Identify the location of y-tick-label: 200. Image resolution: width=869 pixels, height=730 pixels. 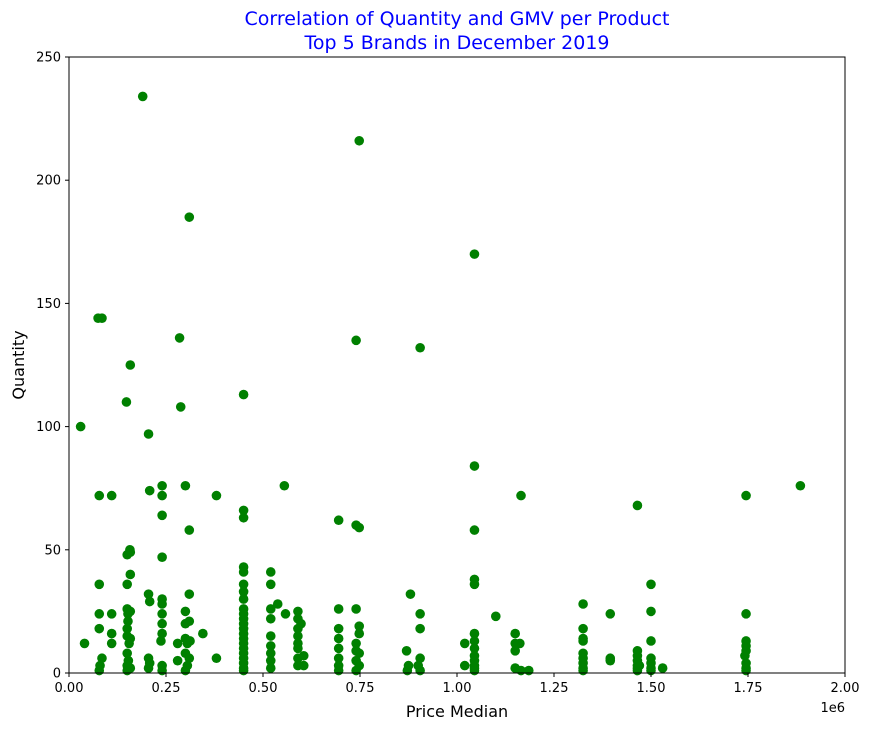
(48, 181).